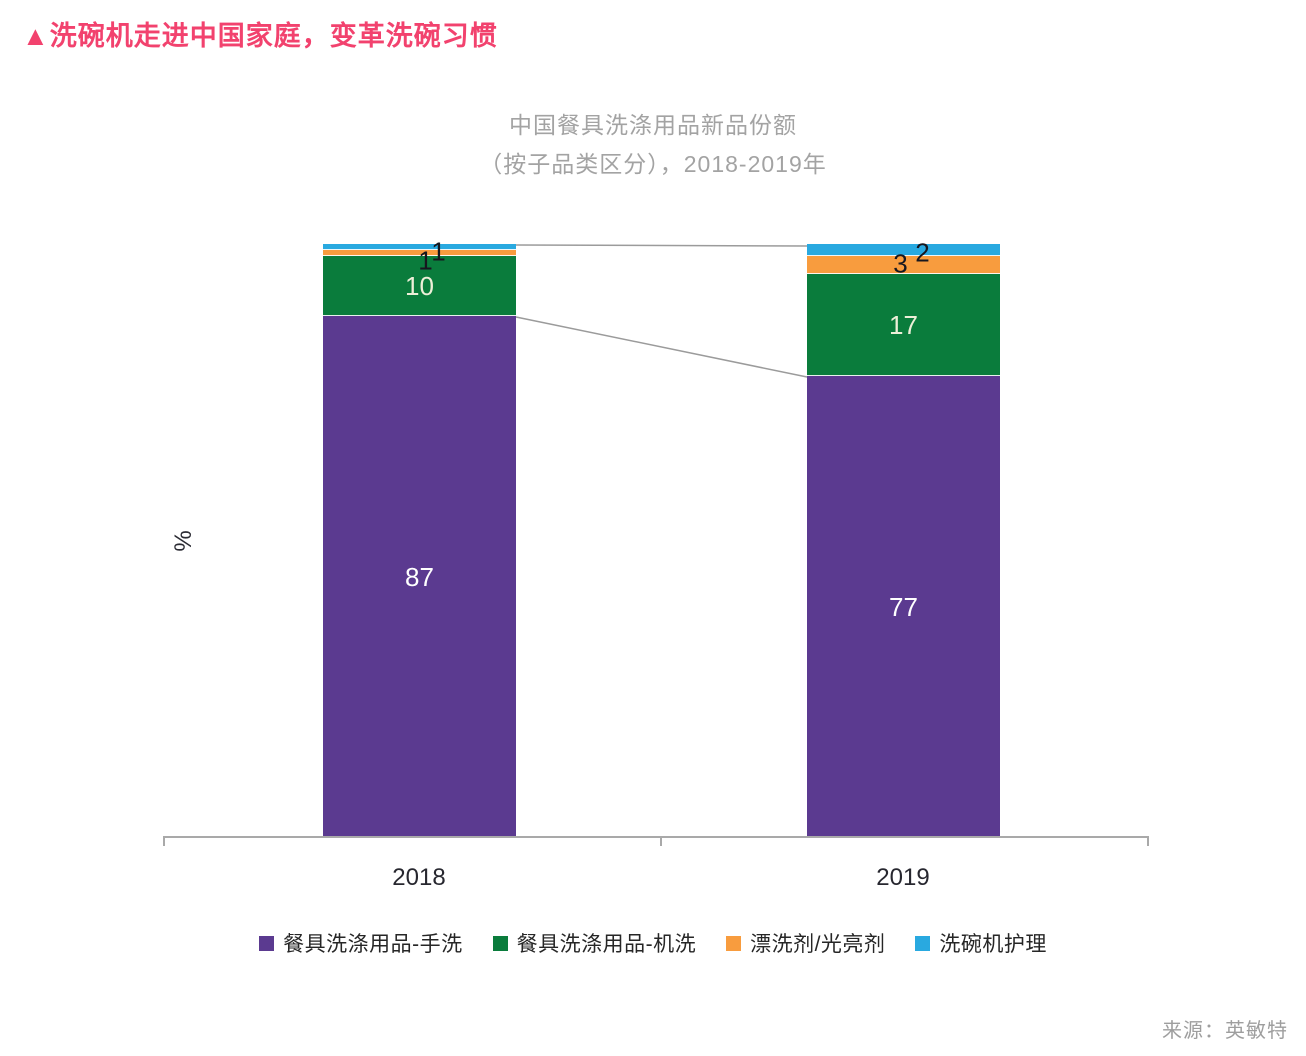 This screenshot has width=1306, height=1056. What do you see at coordinates (425, 260) in the screenshot?
I see `data-label-2018-series2: 1` at bounding box center [425, 260].